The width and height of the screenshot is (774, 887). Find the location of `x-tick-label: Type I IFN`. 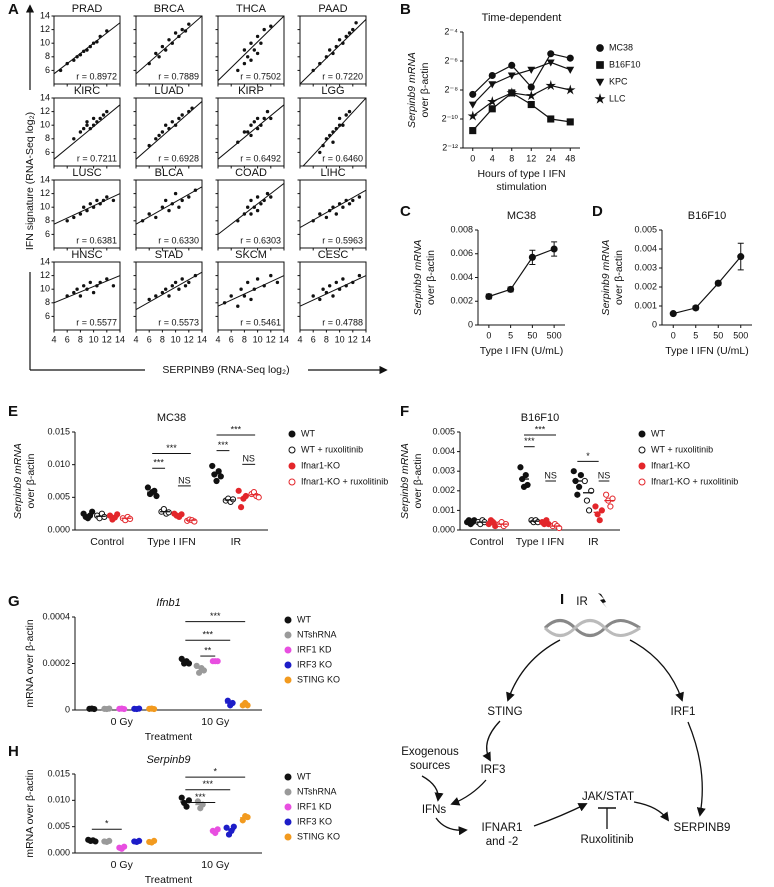

x-tick-label: Type I IFN is located at coordinates (540, 542).